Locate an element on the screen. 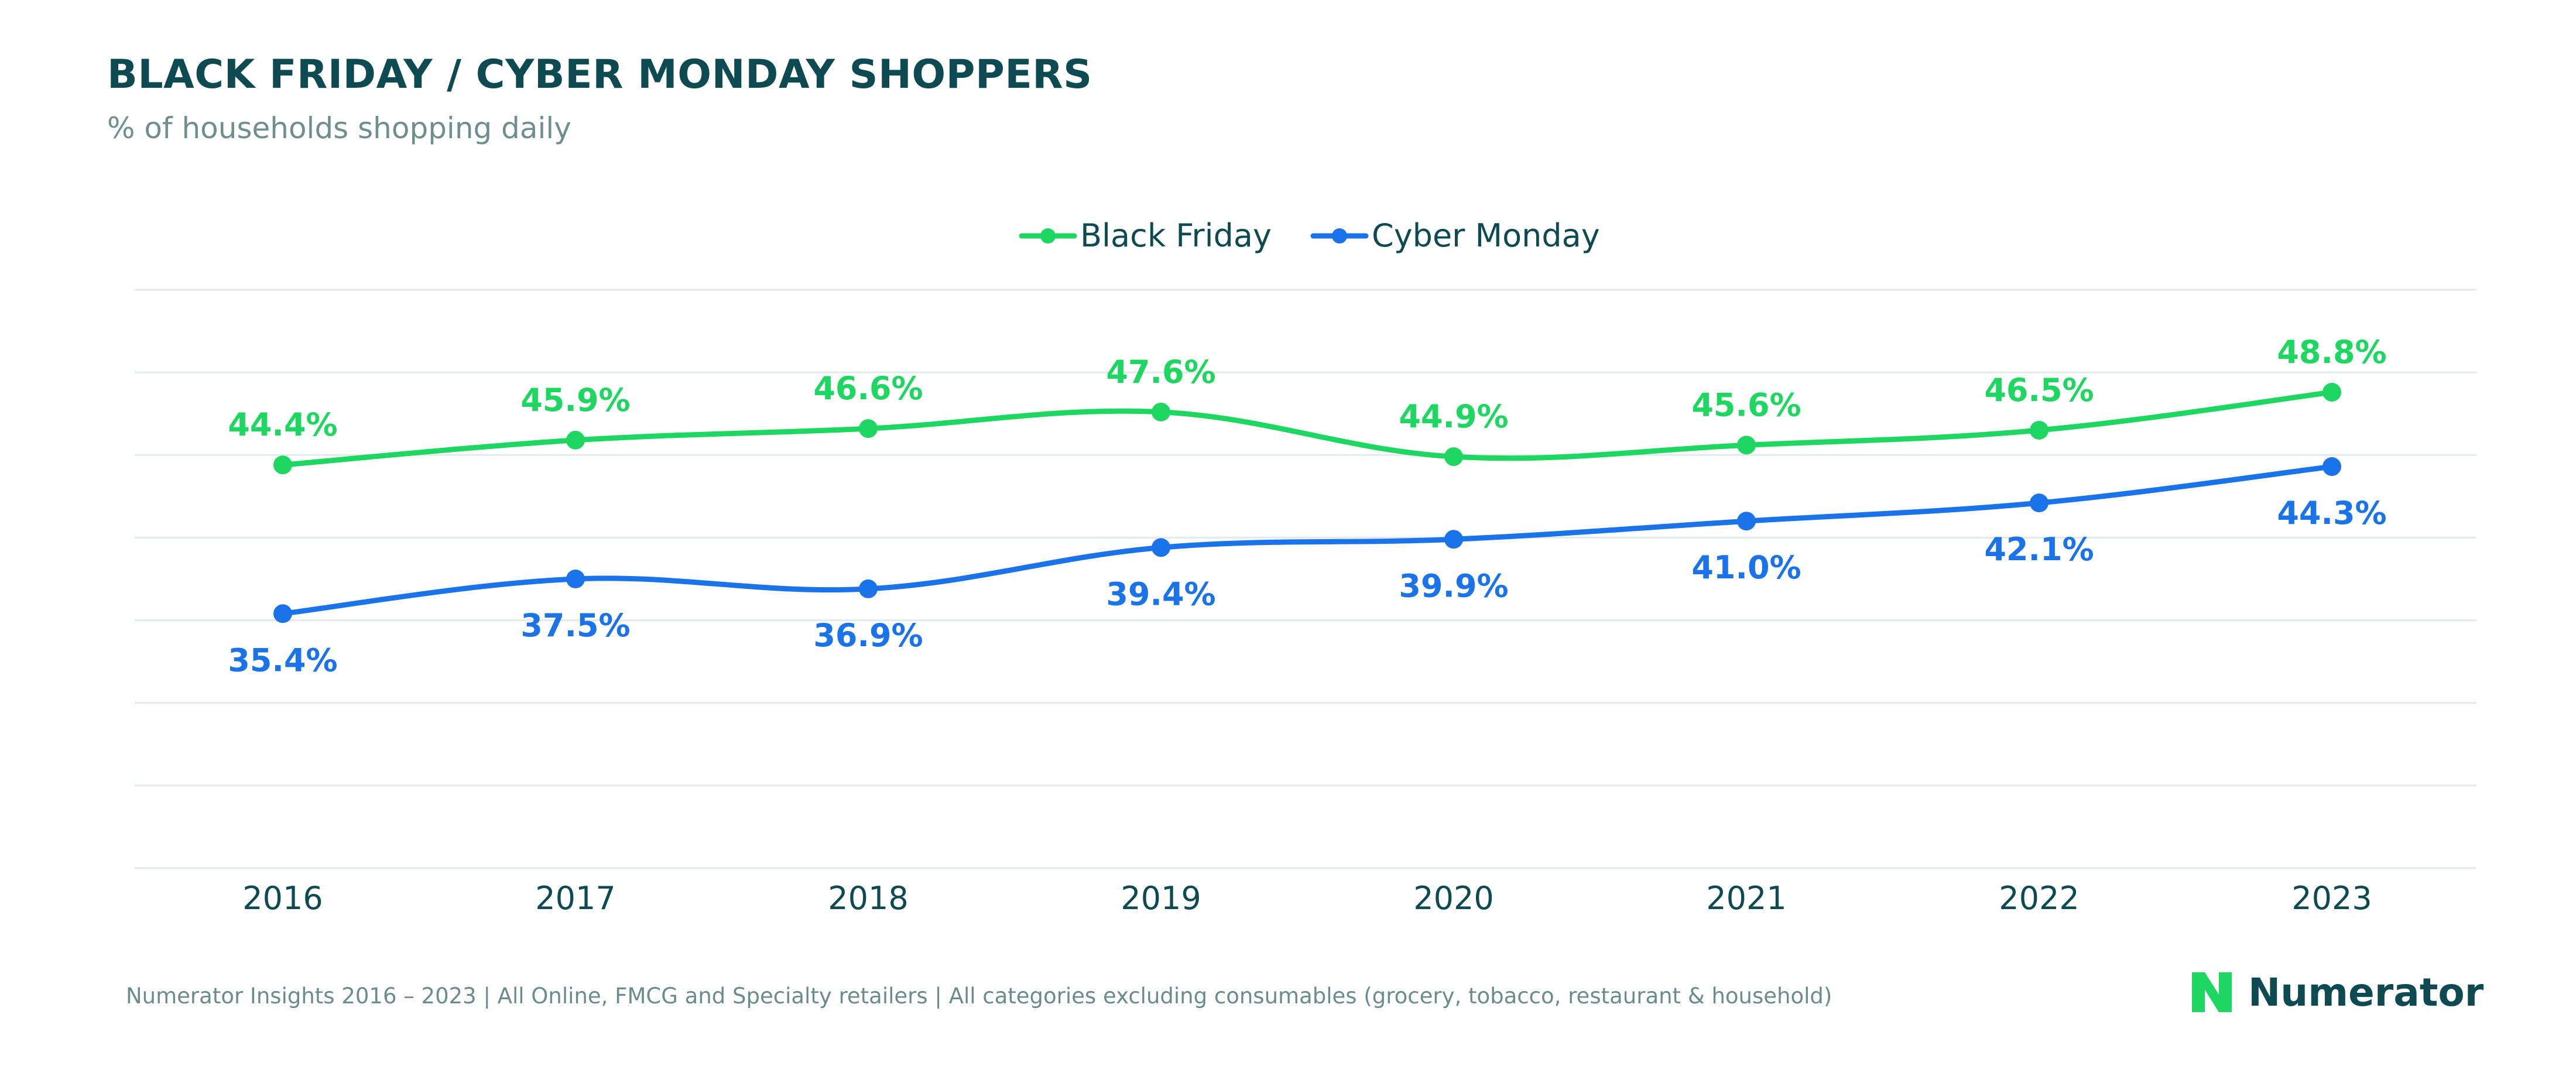 Image resolution: width=2576 pixels, height=1073 pixels. data-label: 46.5% is located at coordinates (2039, 390).